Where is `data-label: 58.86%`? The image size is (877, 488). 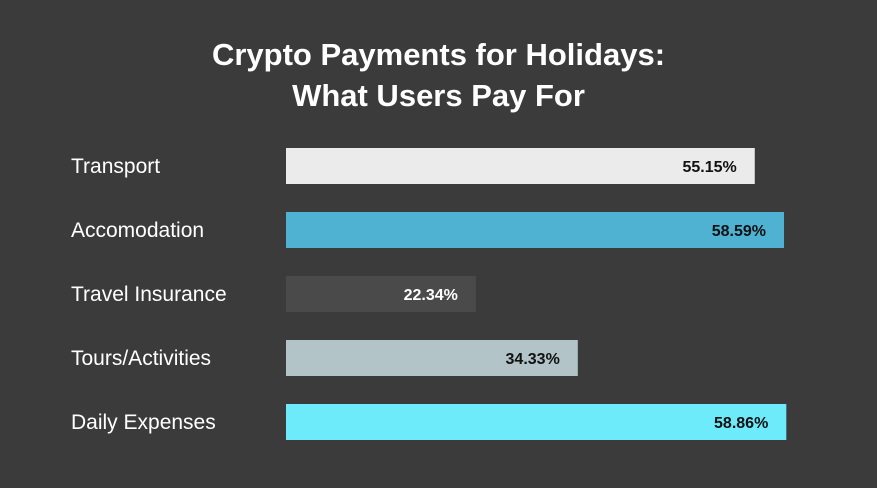
data-label: 58.86% is located at coordinates (741, 423).